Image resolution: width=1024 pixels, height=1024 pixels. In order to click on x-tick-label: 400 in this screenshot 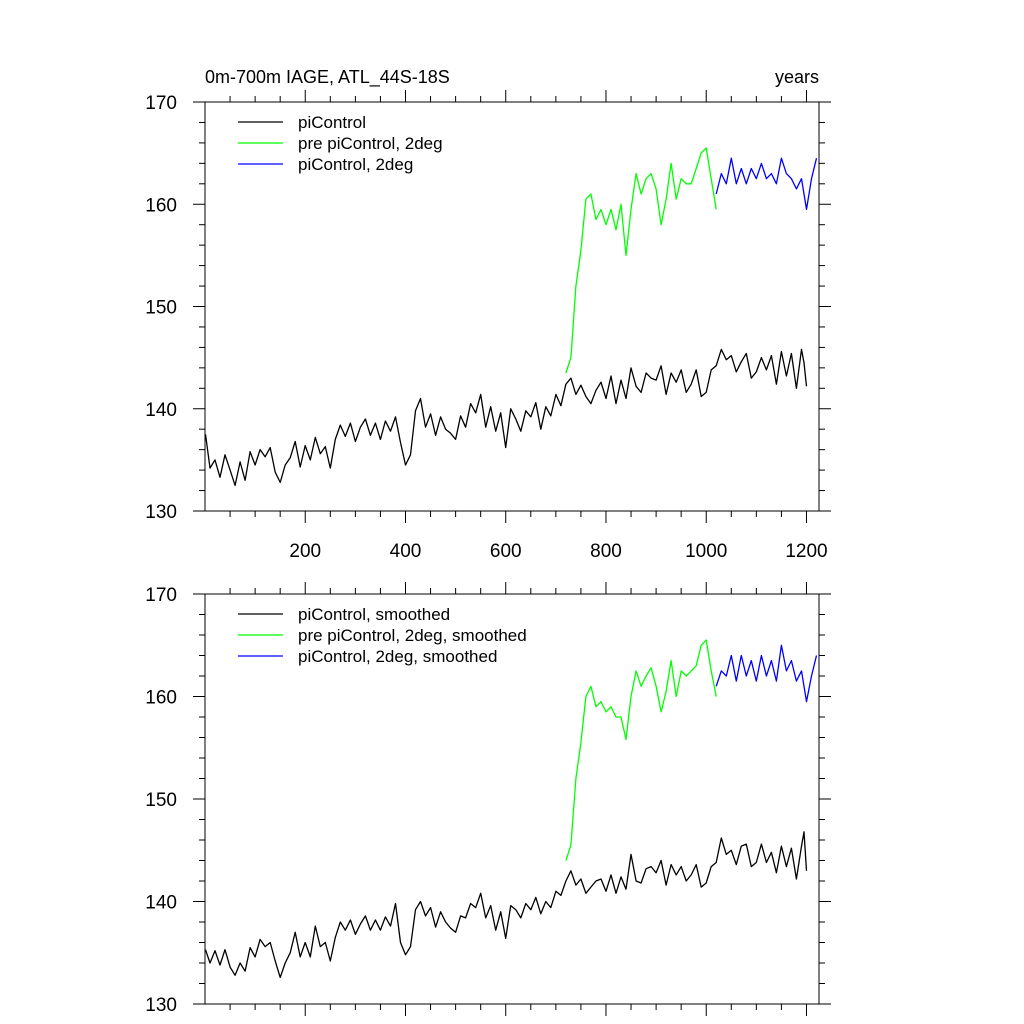, I will do `click(406, 551)`.